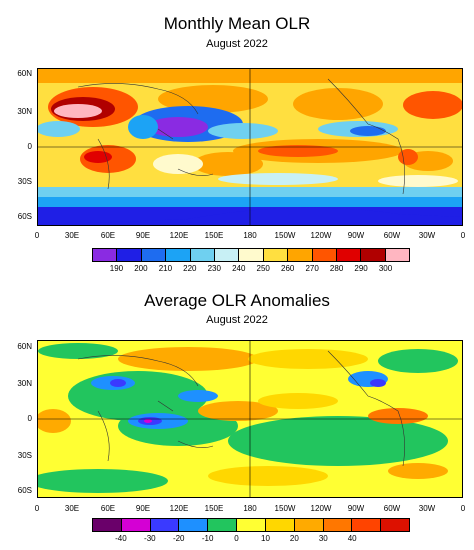 This screenshot has width=474, height=550. I want to click on colorbar-tick-label: 200, so click(141, 268).